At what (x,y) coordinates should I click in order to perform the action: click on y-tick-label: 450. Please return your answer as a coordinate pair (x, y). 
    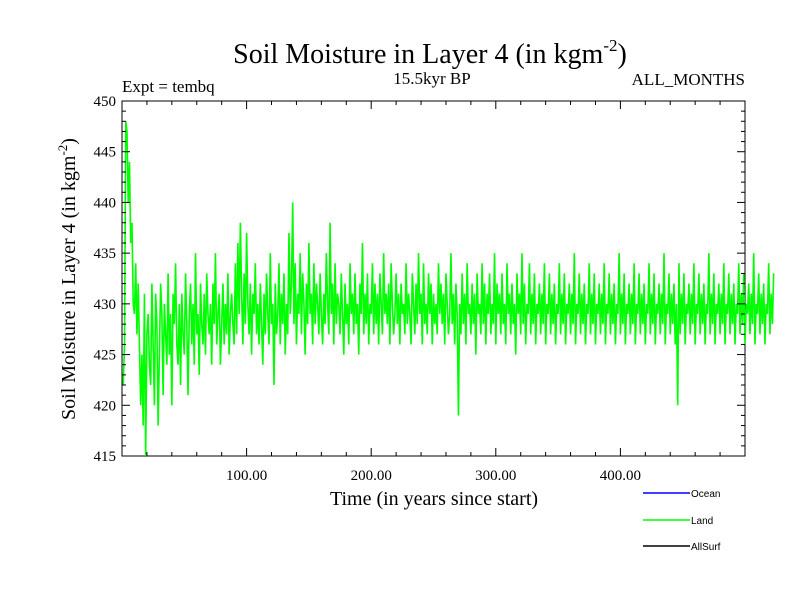
    Looking at the image, I should click on (105, 102).